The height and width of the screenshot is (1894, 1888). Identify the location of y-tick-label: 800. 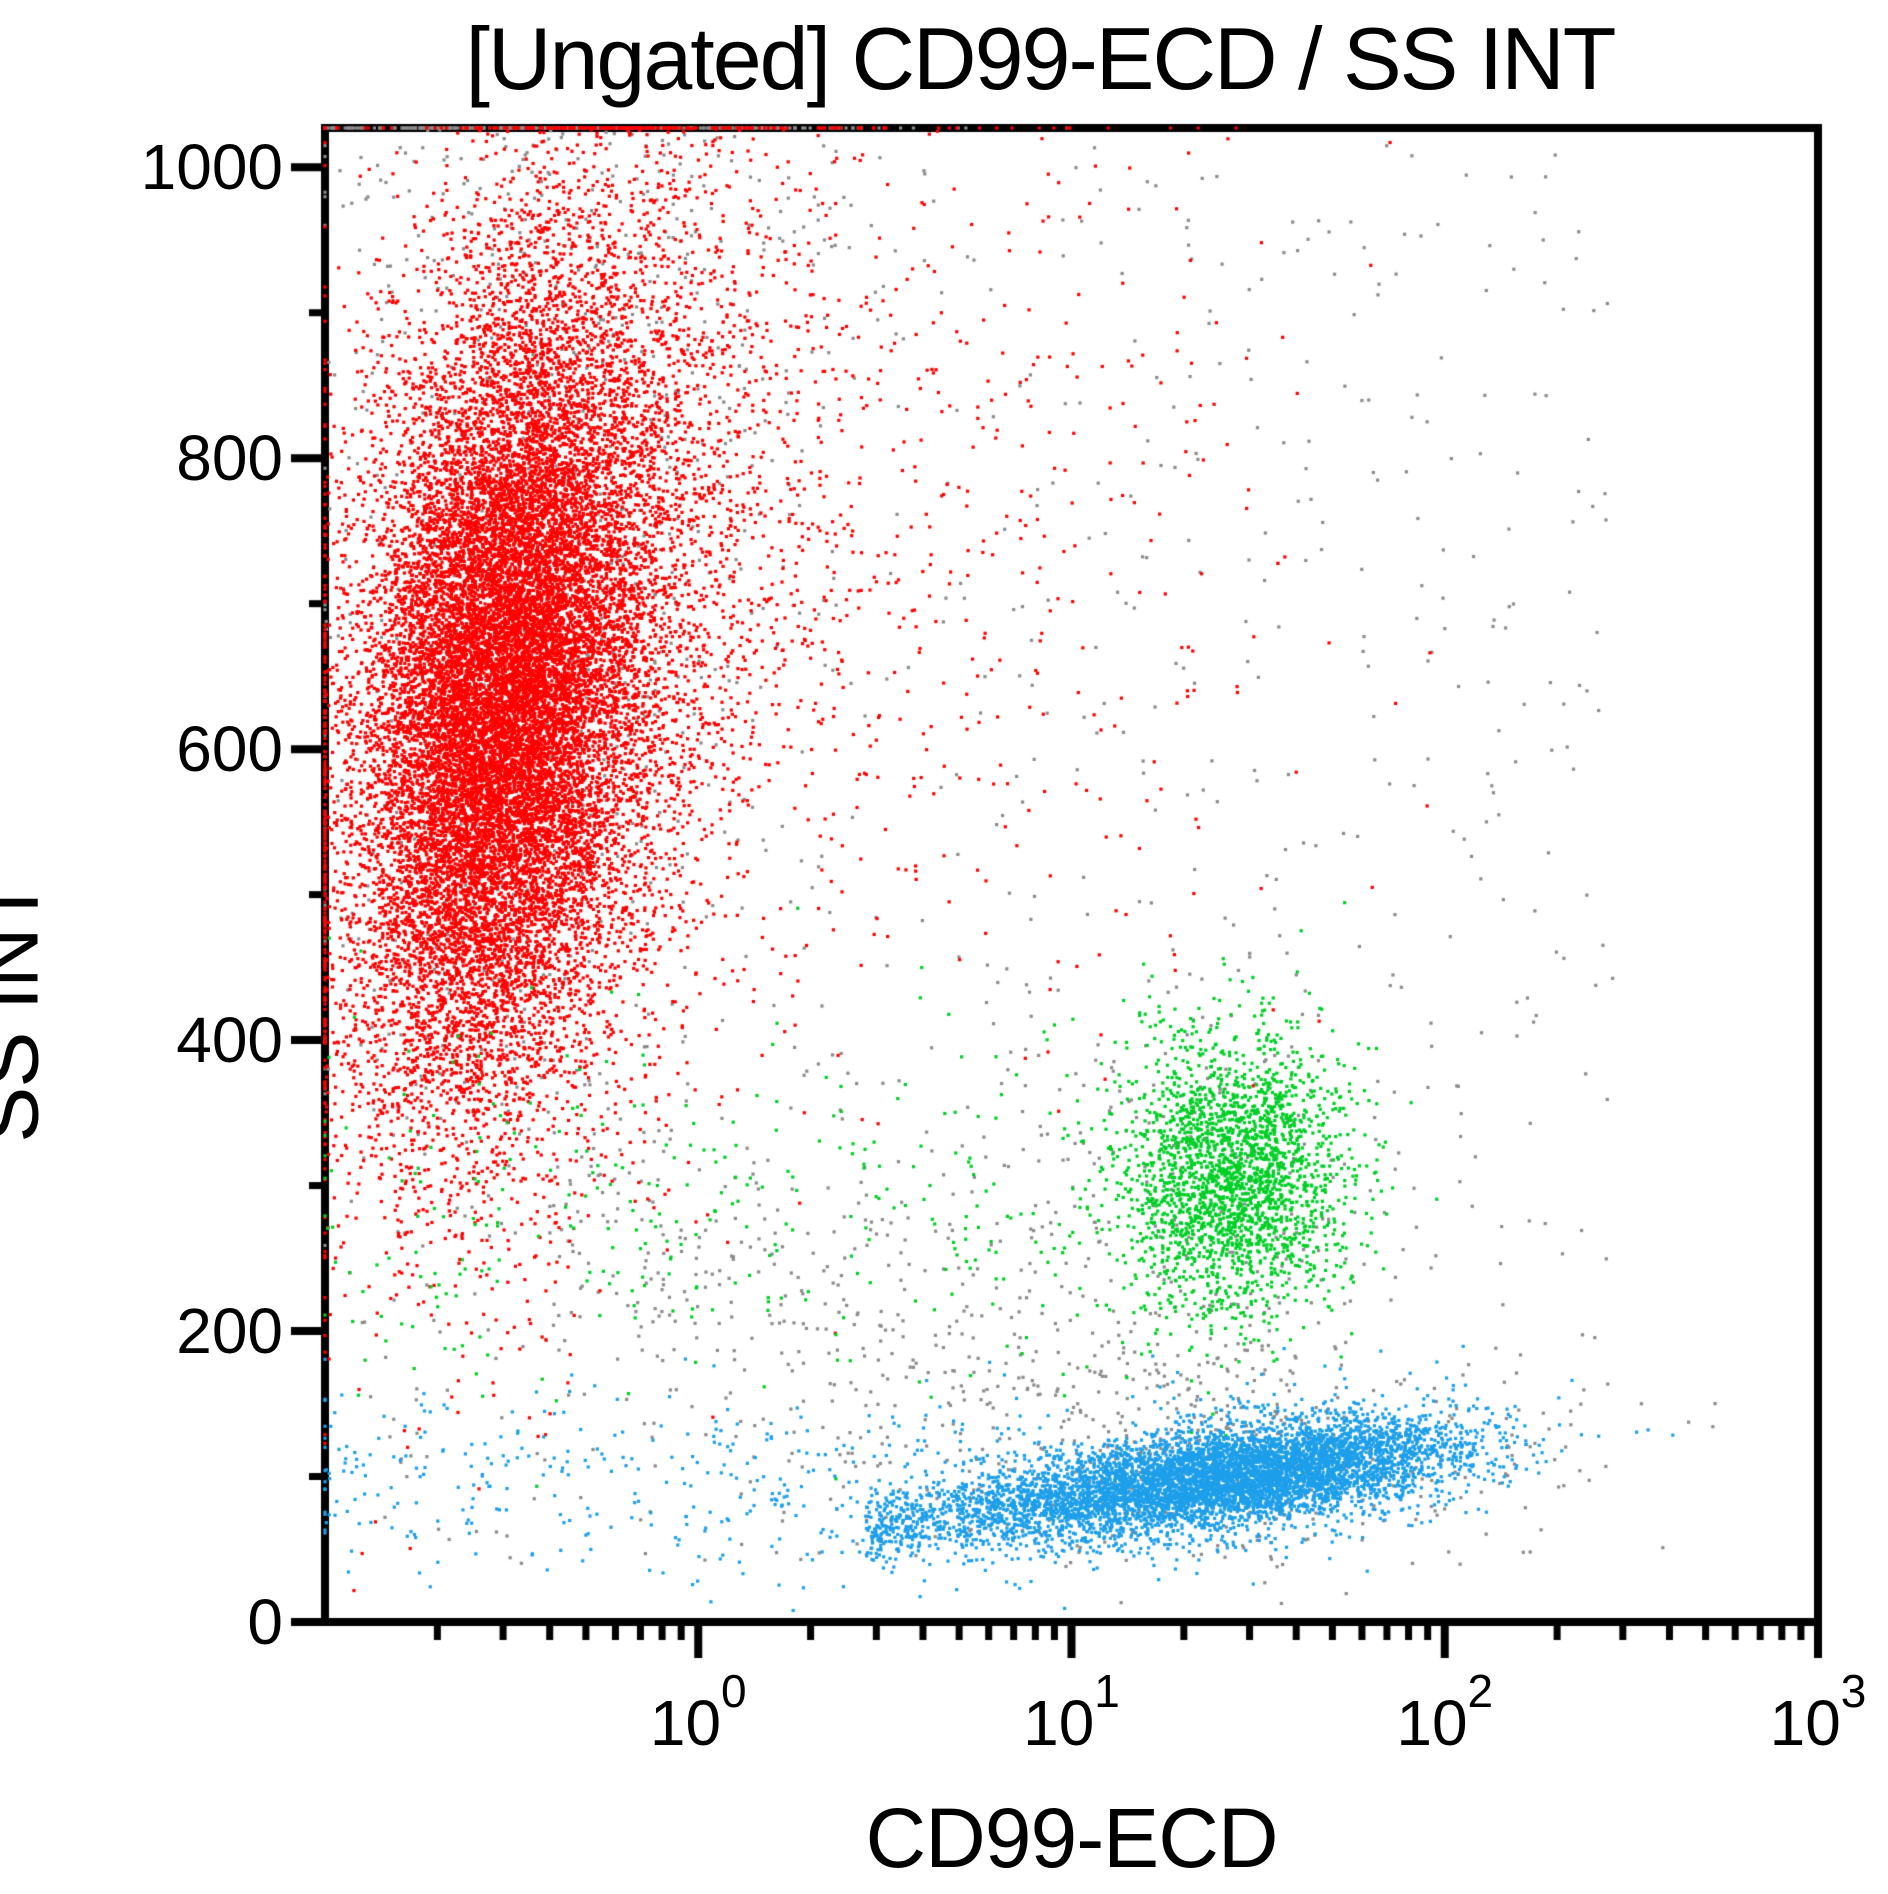
(229, 458).